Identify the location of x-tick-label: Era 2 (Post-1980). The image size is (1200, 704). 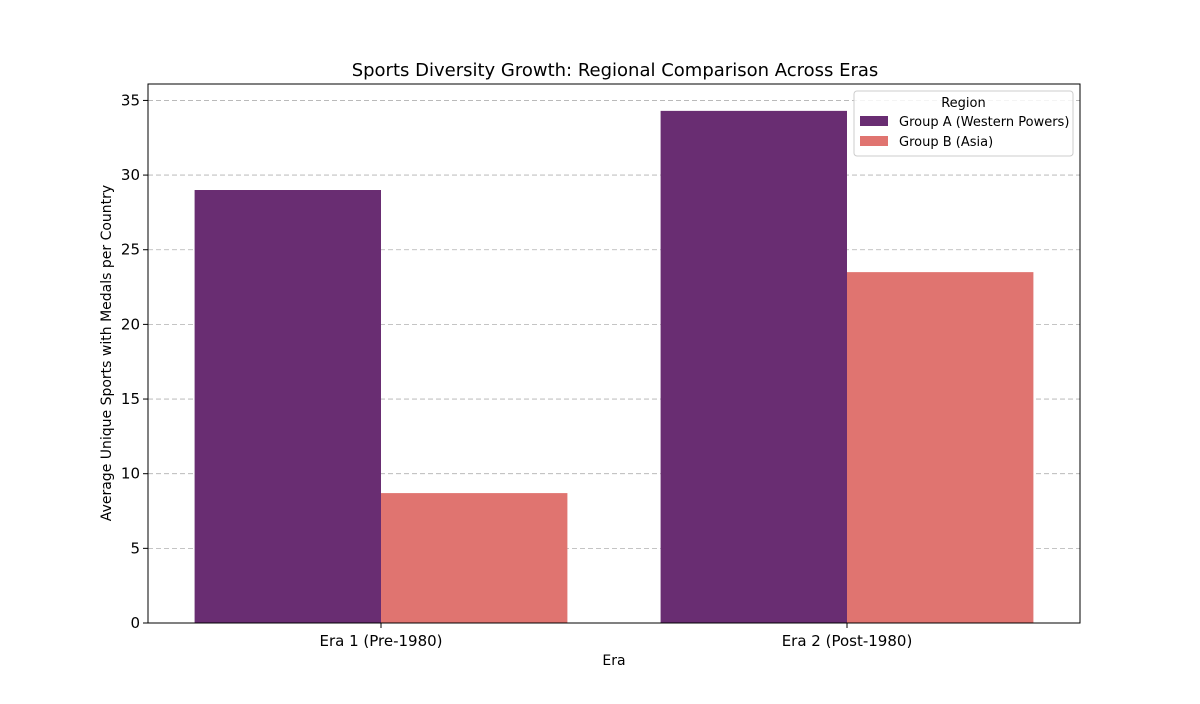
(847, 641).